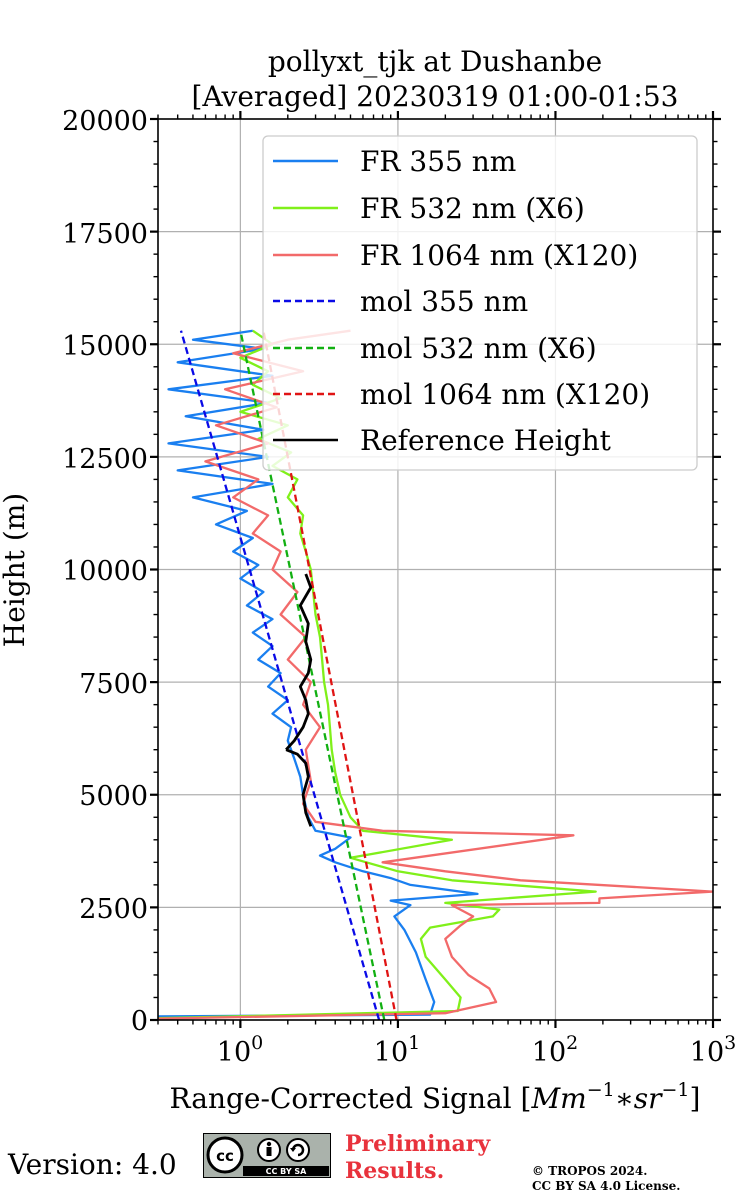 The height and width of the screenshot is (1200, 750). I want to click on y-tick-label: 2500, so click(113, 909).